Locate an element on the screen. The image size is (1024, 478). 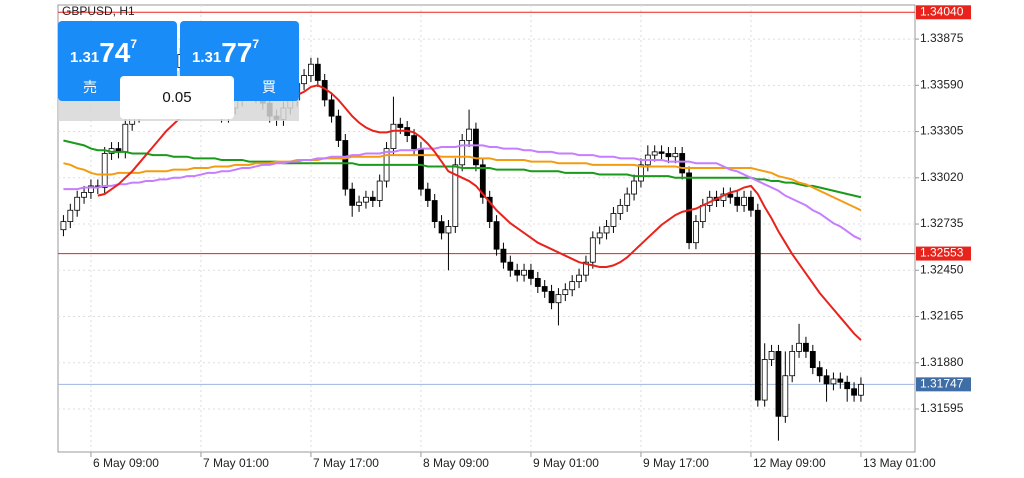
sell-price: 1.31747 is located at coordinates (103, 53).